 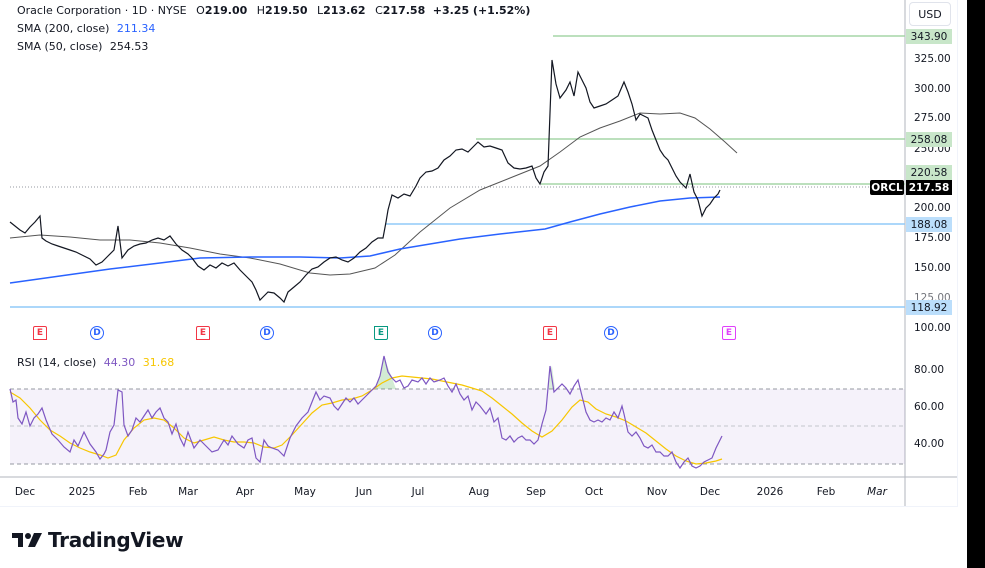 I want to click on rsi-tick: 40.00, so click(x=929, y=444).